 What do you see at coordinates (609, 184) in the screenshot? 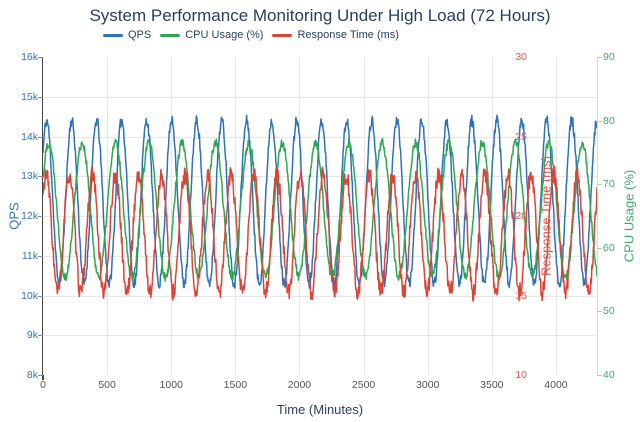
I see `y-tick-cpu: 70` at bounding box center [609, 184].